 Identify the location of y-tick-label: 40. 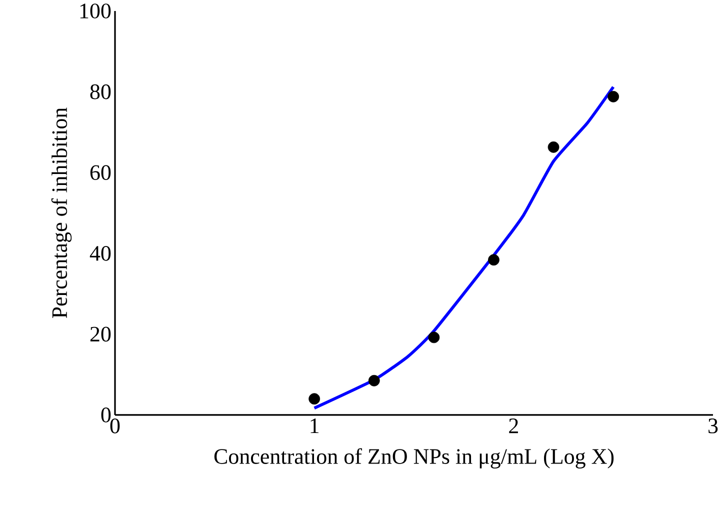
(100, 253).